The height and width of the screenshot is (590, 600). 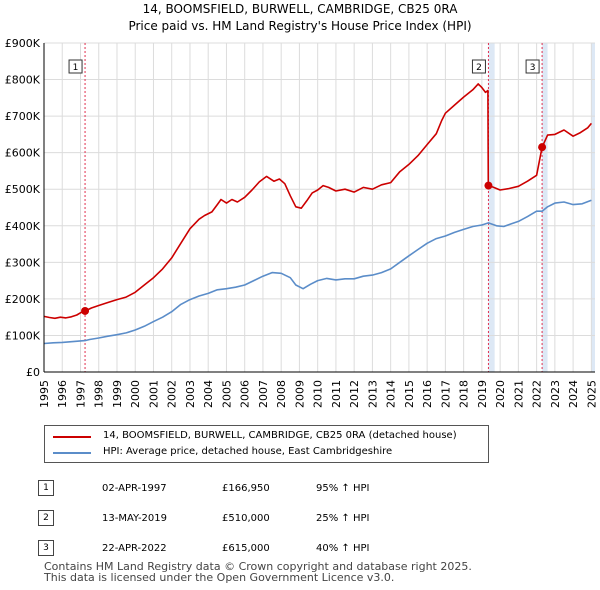 What do you see at coordinates (372, 394) in the screenshot?
I see `x-tick-label: 2013` at bounding box center [372, 394].